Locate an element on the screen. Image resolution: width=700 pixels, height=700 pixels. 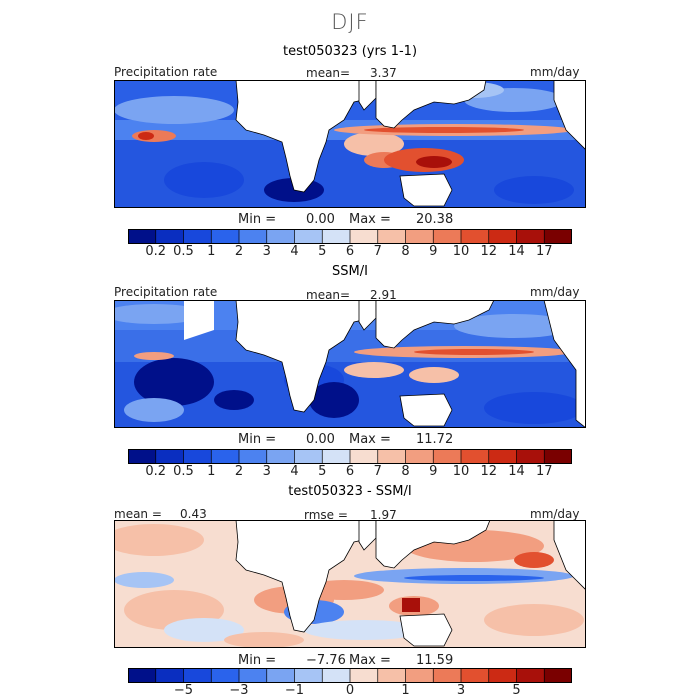
panel-3-rmse-value: 1.97 is located at coordinates (383, 515).